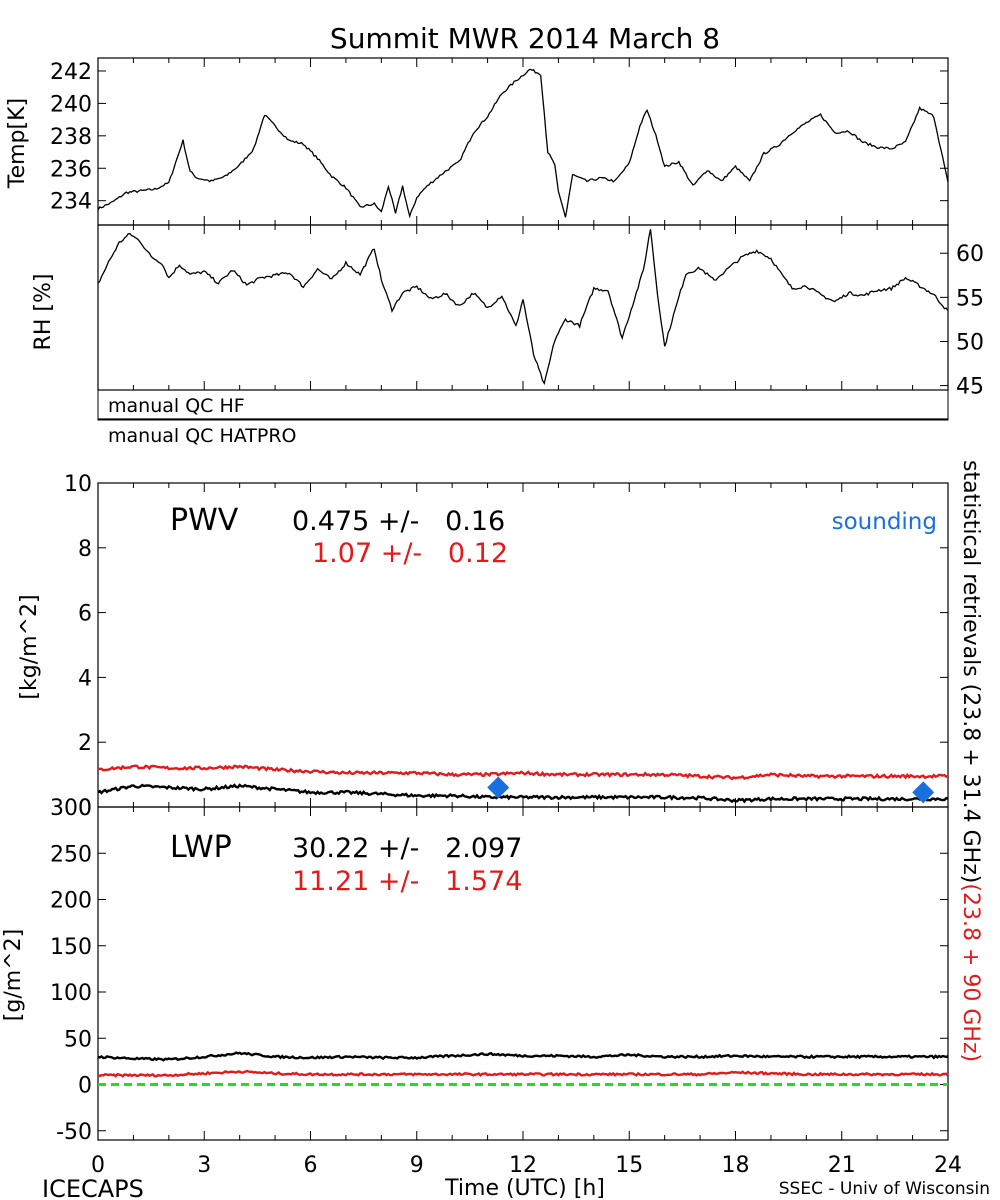  What do you see at coordinates (398, 521) in the screenshot?
I see `pwv-black-stat: 0.475 +/- 0.16` at bounding box center [398, 521].